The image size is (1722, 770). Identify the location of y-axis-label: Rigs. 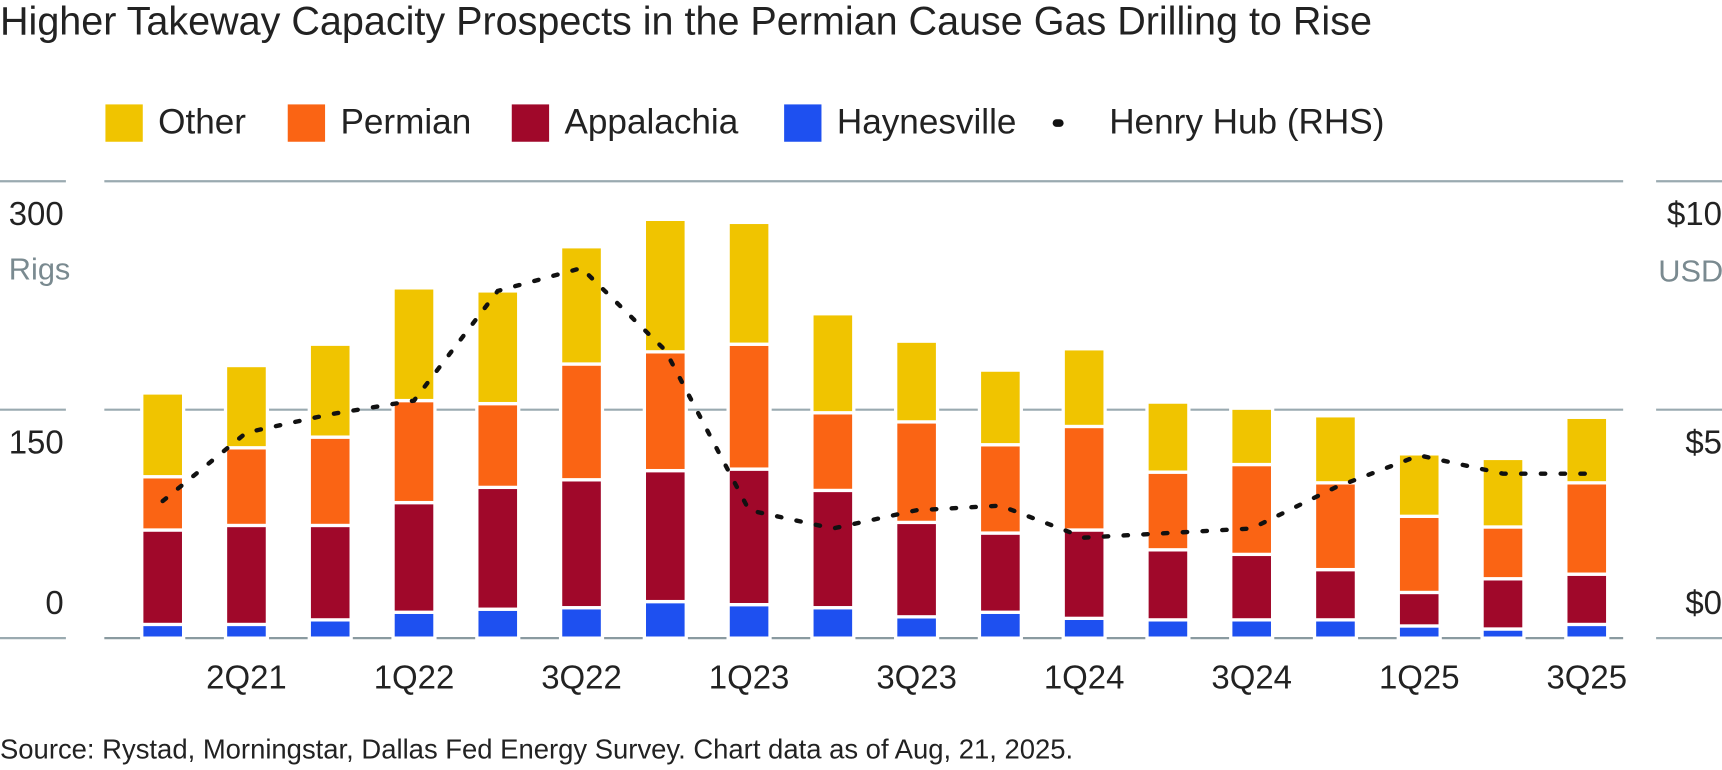
(40, 268).